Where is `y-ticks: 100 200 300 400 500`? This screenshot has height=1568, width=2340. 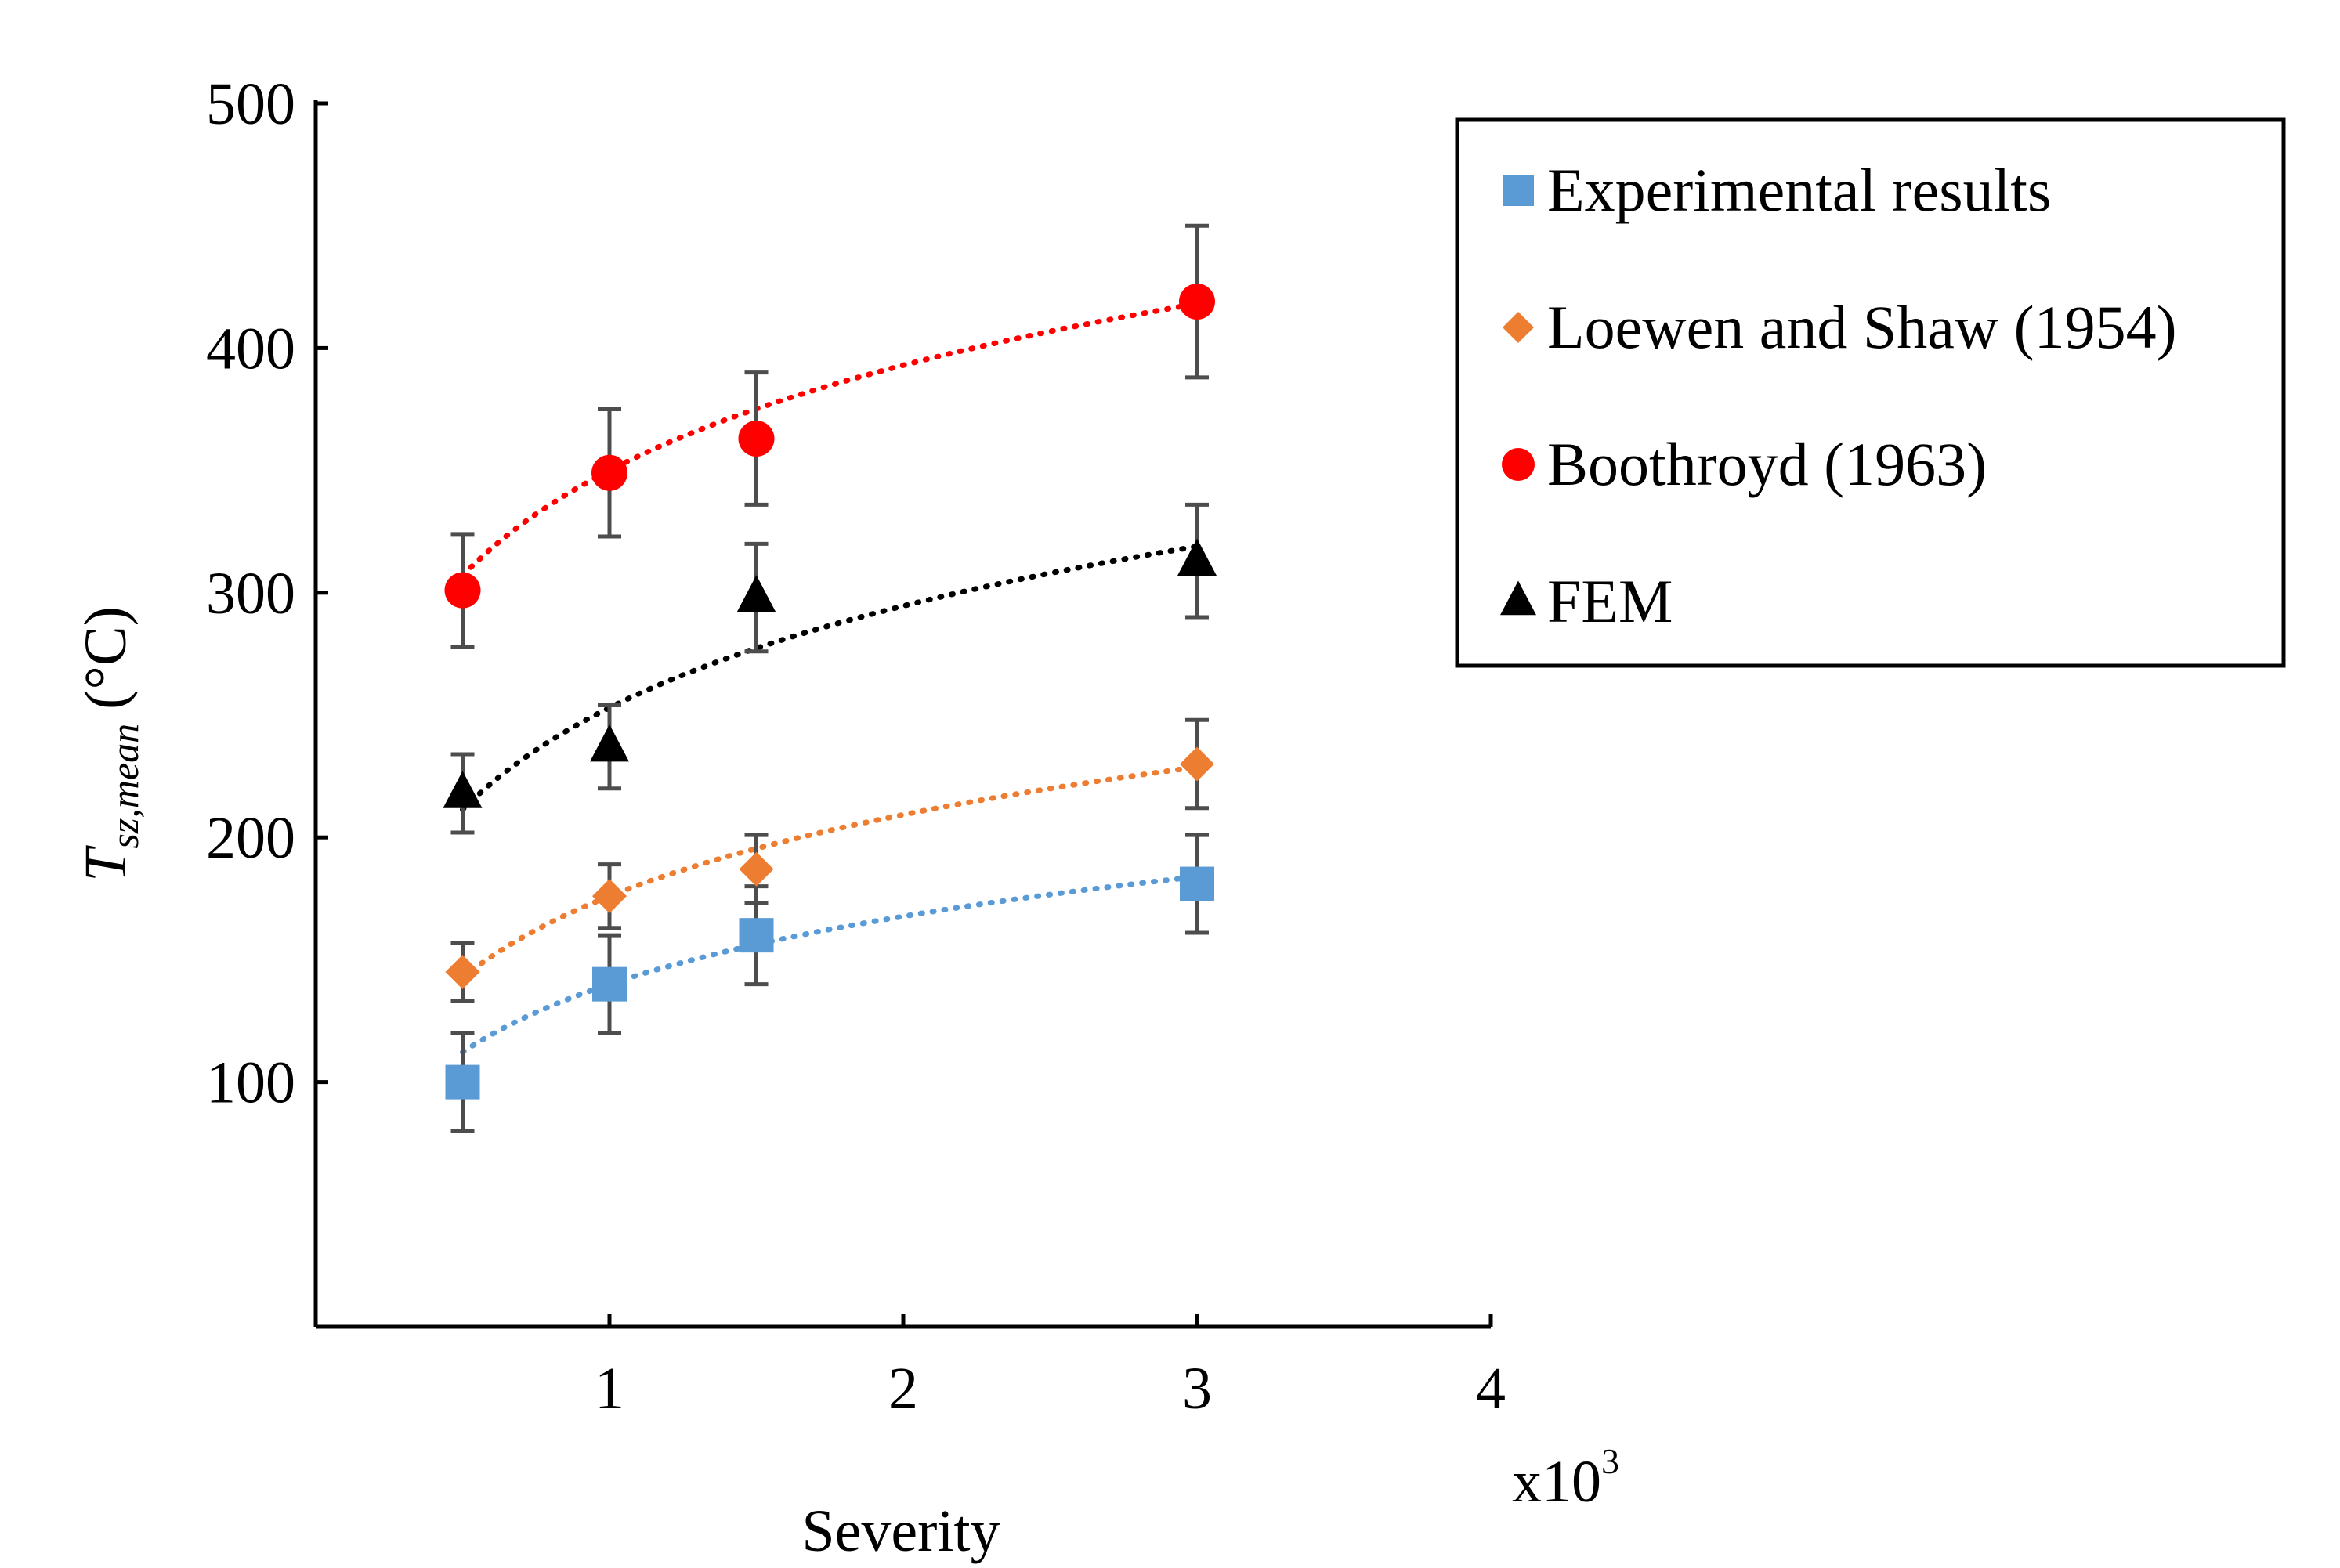
y-ticks: 100 200 300 400 500 is located at coordinates (267, 593).